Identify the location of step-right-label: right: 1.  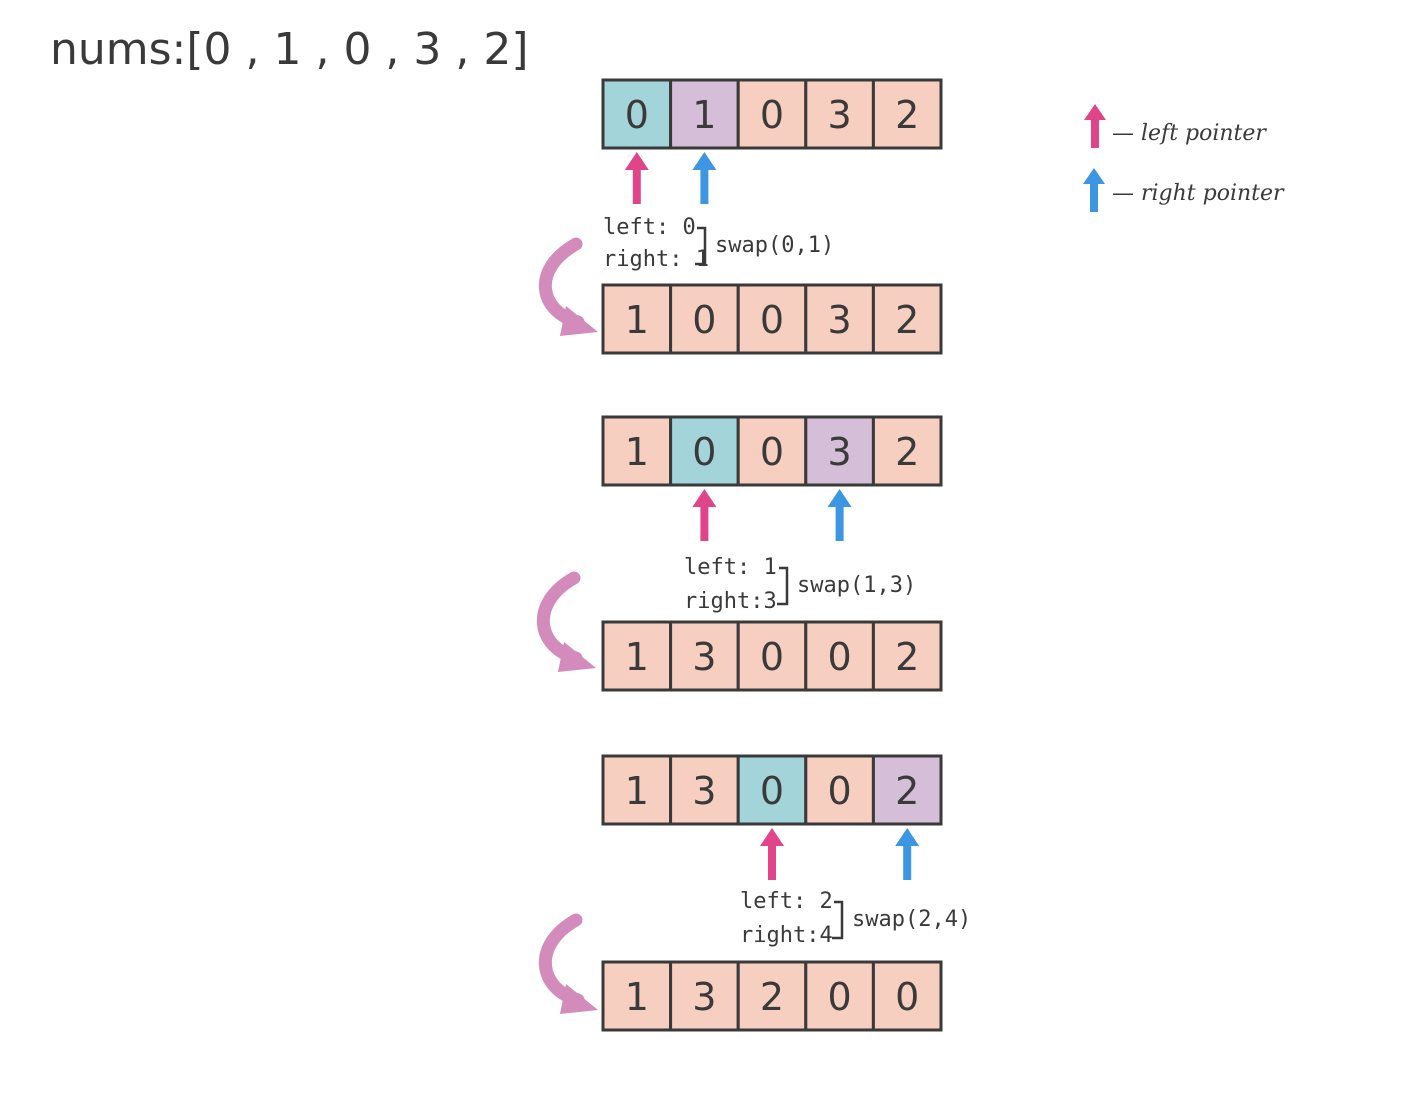
(656, 259).